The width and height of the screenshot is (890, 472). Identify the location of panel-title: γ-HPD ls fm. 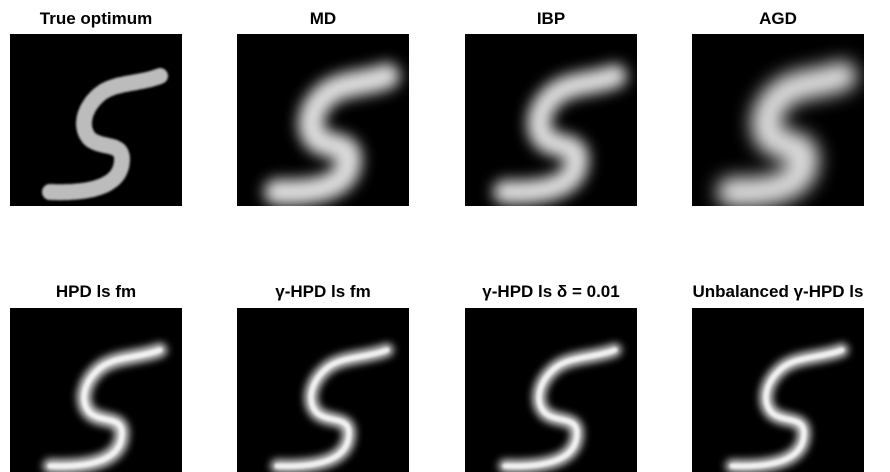
(322, 291).